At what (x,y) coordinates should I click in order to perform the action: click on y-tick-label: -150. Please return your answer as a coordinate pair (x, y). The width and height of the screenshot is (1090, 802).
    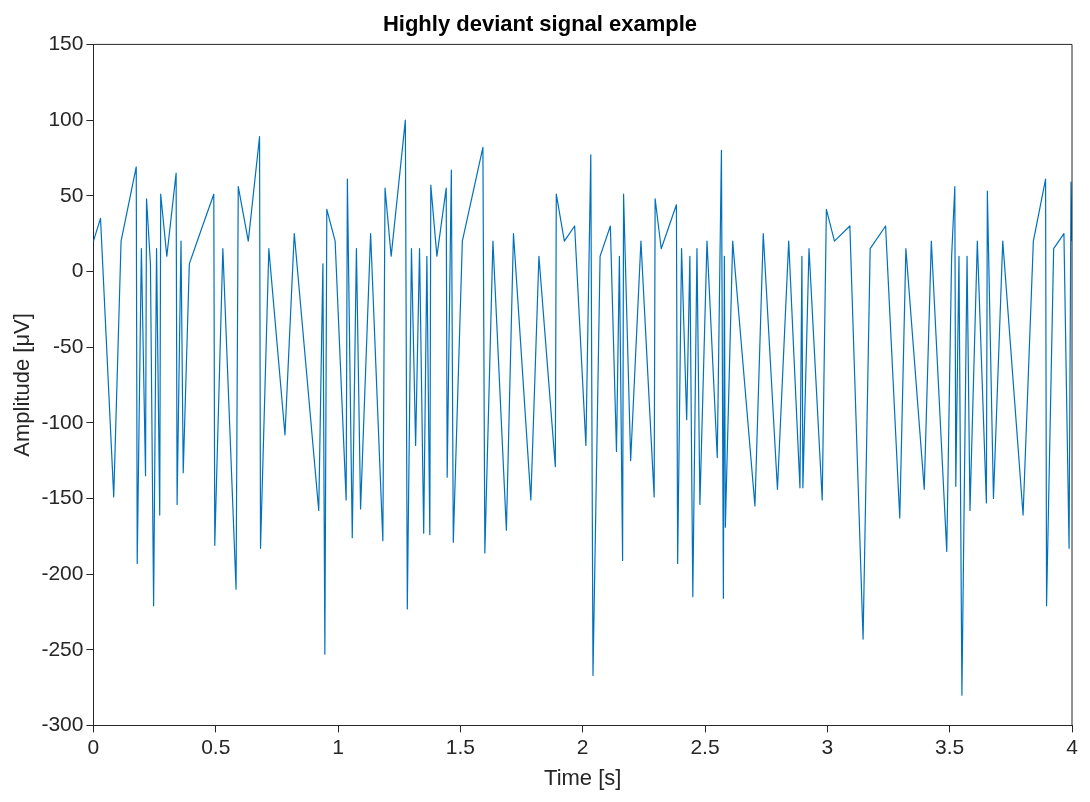
    Looking at the image, I should click on (62, 497).